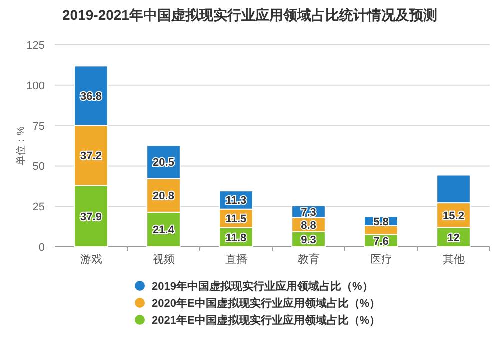 This screenshot has width=500, height=362. I want to click on x-tick-label: 直播, so click(236, 259).